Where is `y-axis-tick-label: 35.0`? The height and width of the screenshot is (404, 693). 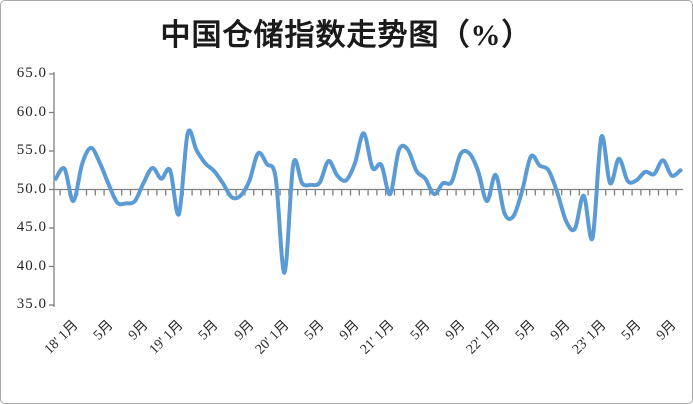 y-axis-tick-label: 35.0 is located at coordinates (31, 304).